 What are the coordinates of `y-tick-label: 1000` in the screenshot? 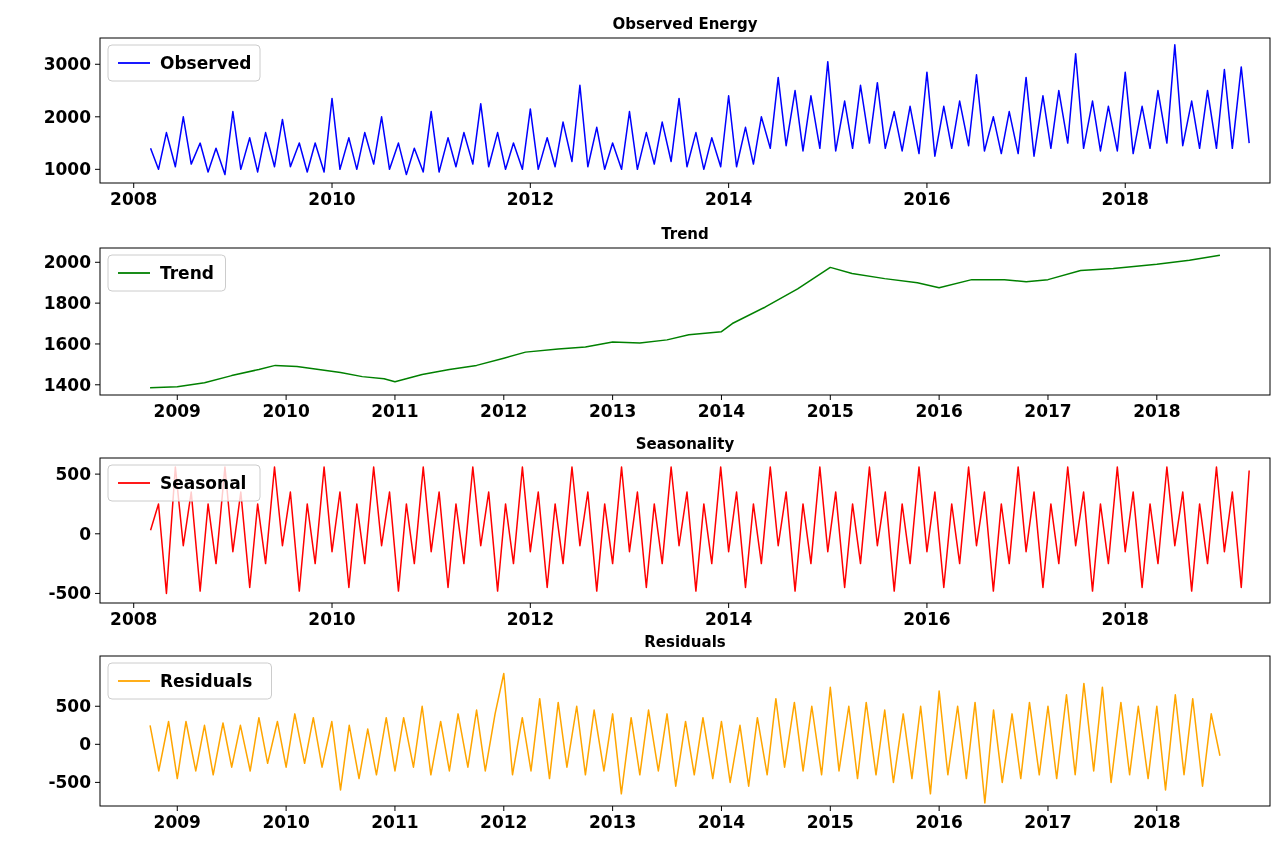 It's located at (67, 169).